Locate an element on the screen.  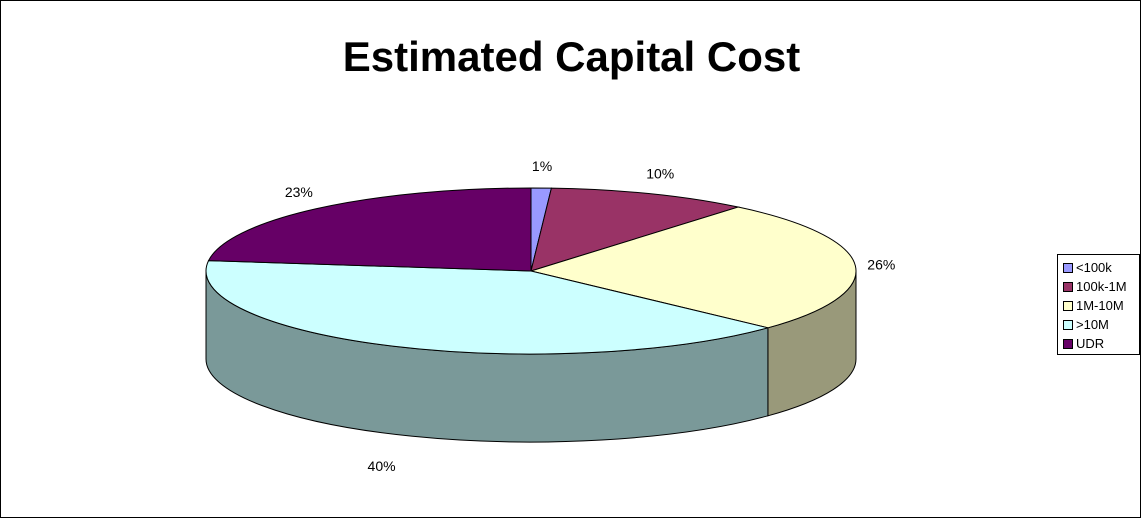
legend: <100k 100k-1M 1M-10M >10M UDR is located at coordinates (1098, 304).